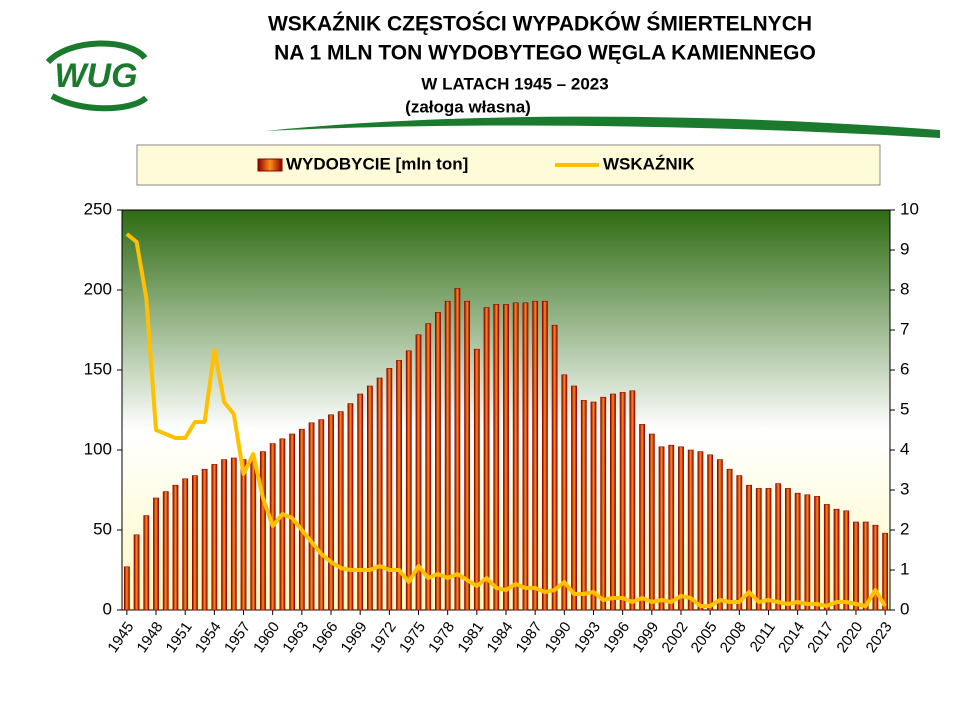  I want to click on x-tick-label: 1963, so click(295, 637).